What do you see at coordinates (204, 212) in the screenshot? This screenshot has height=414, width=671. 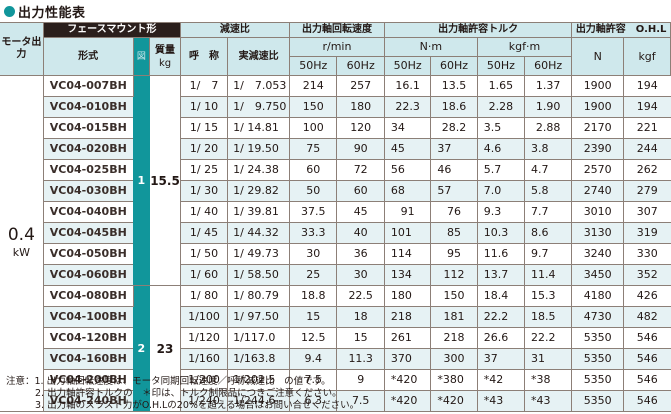 I see `nominal-ratio: 1/ 40` at bounding box center [204, 212].